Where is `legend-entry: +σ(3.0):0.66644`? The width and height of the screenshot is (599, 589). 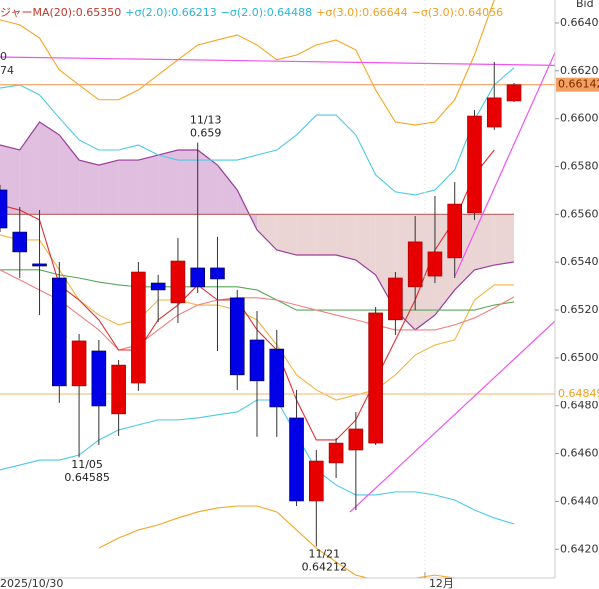
legend-entry: +σ(3.0):0.66644 is located at coordinates (362, 12).